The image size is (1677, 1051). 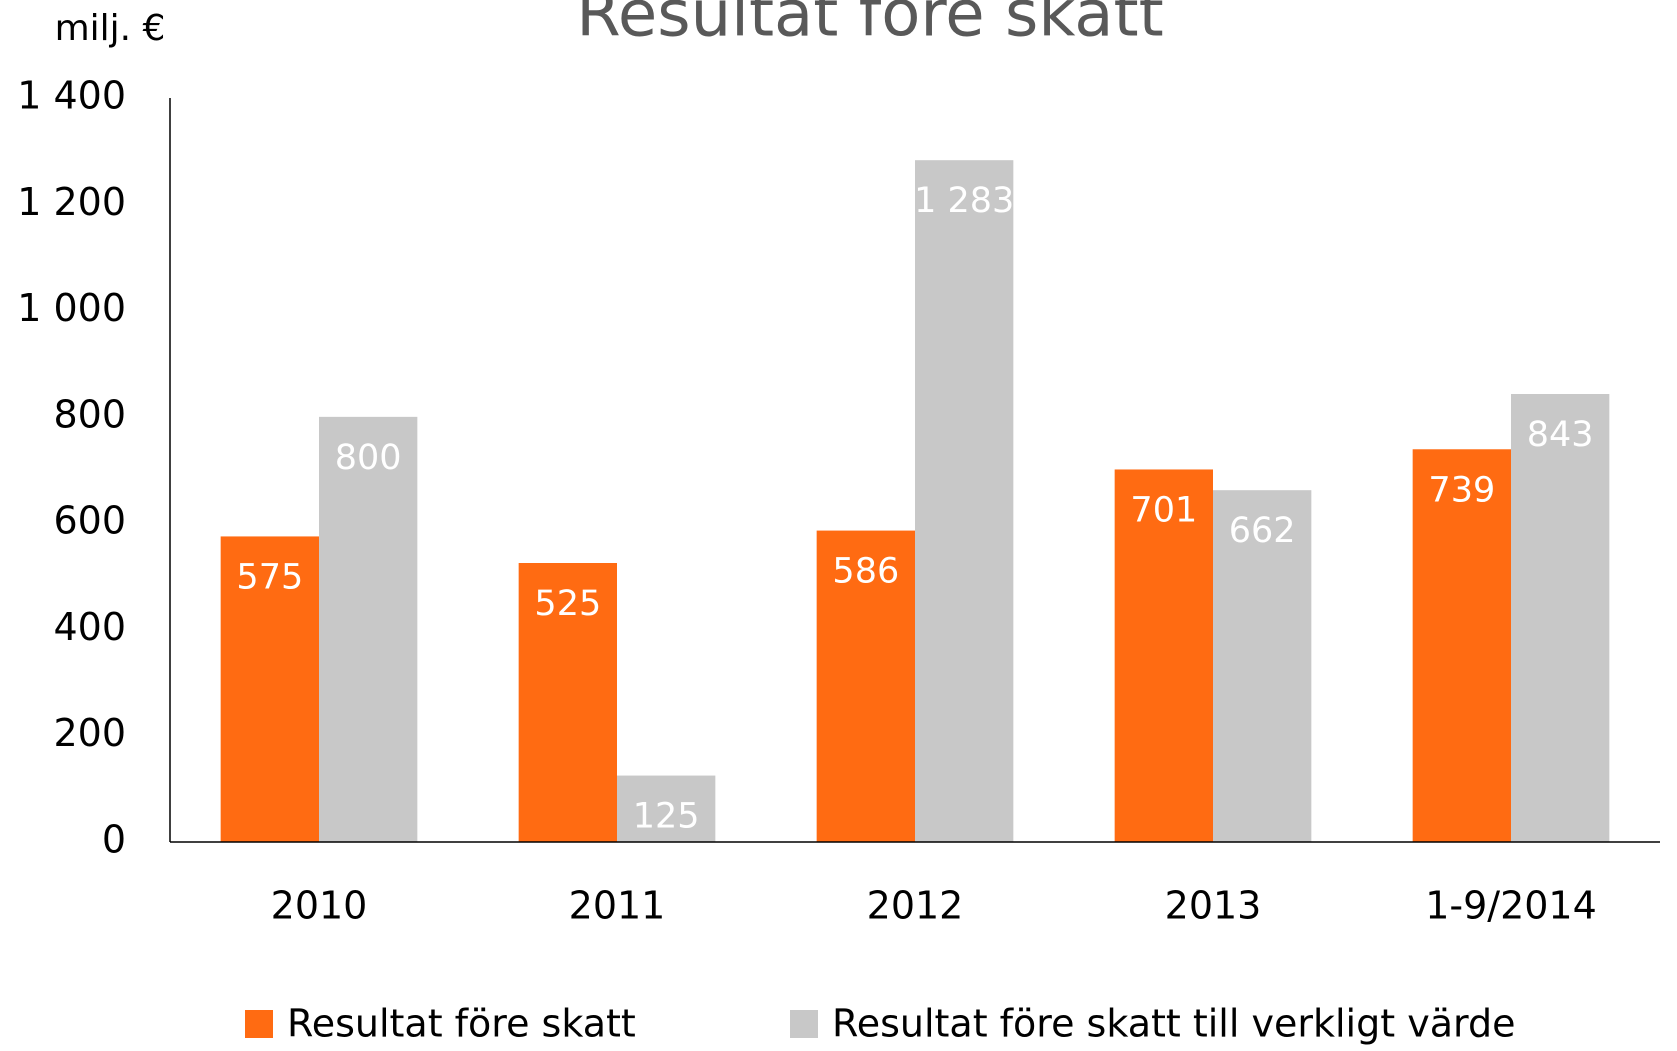 What do you see at coordinates (567, 604) in the screenshot?
I see `data-label: 525` at bounding box center [567, 604].